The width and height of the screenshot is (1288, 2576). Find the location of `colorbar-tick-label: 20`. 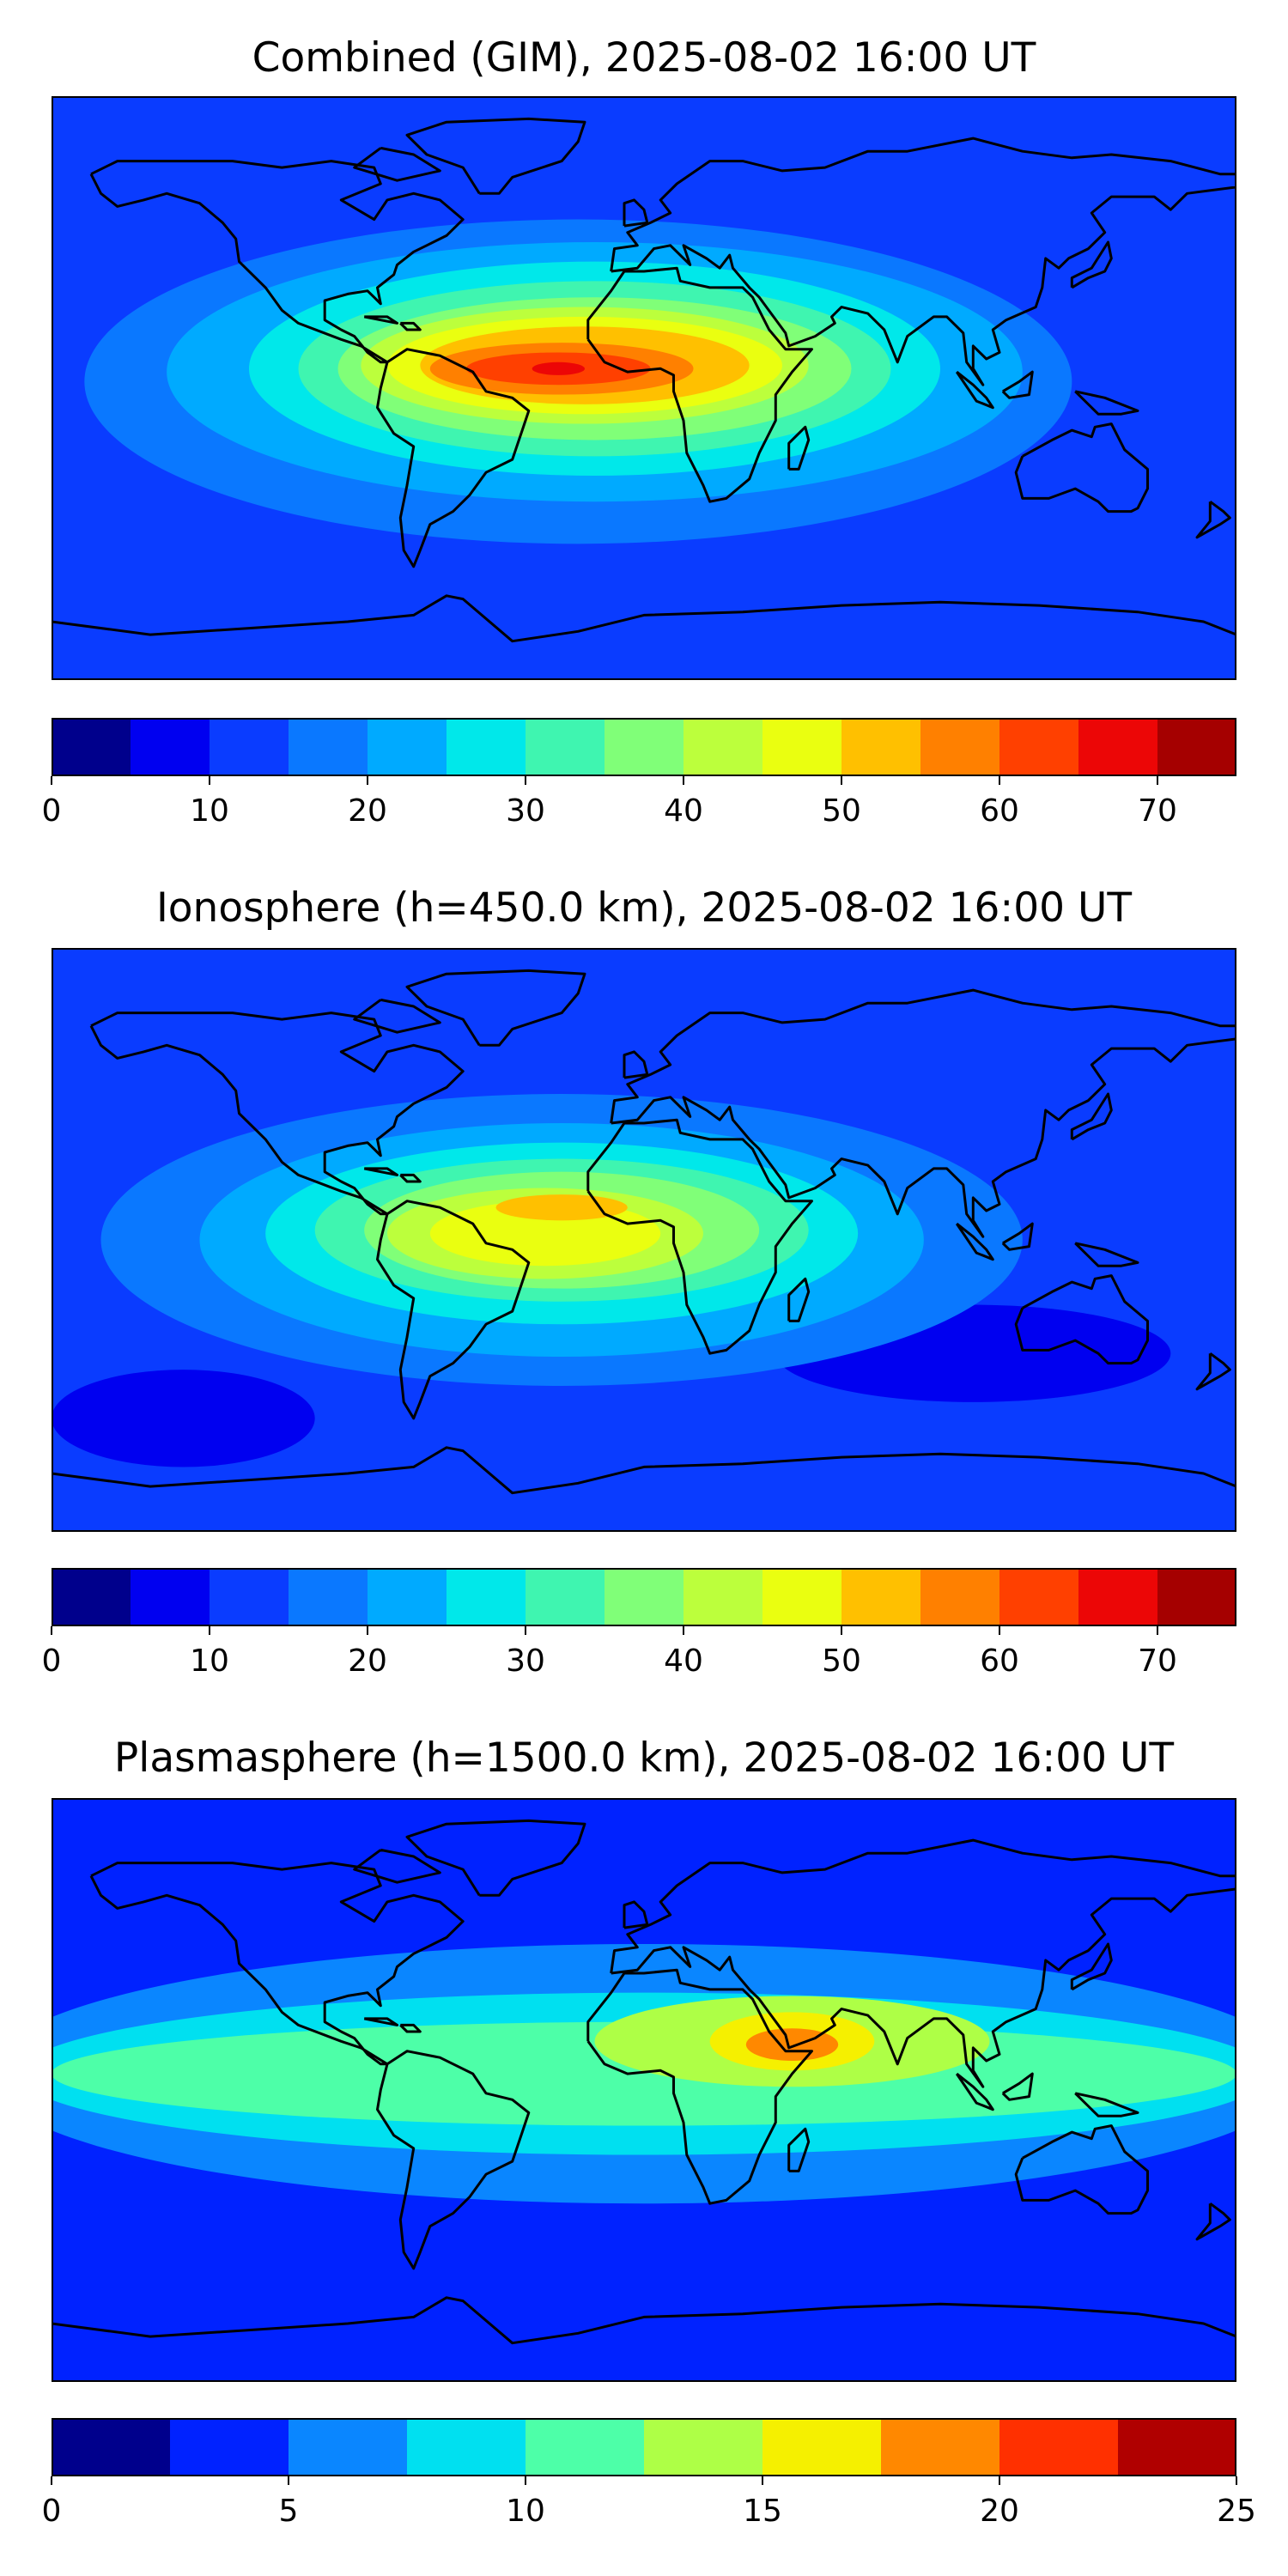

colorbar-tick-label: 20 is located at coordinates (367, 811).